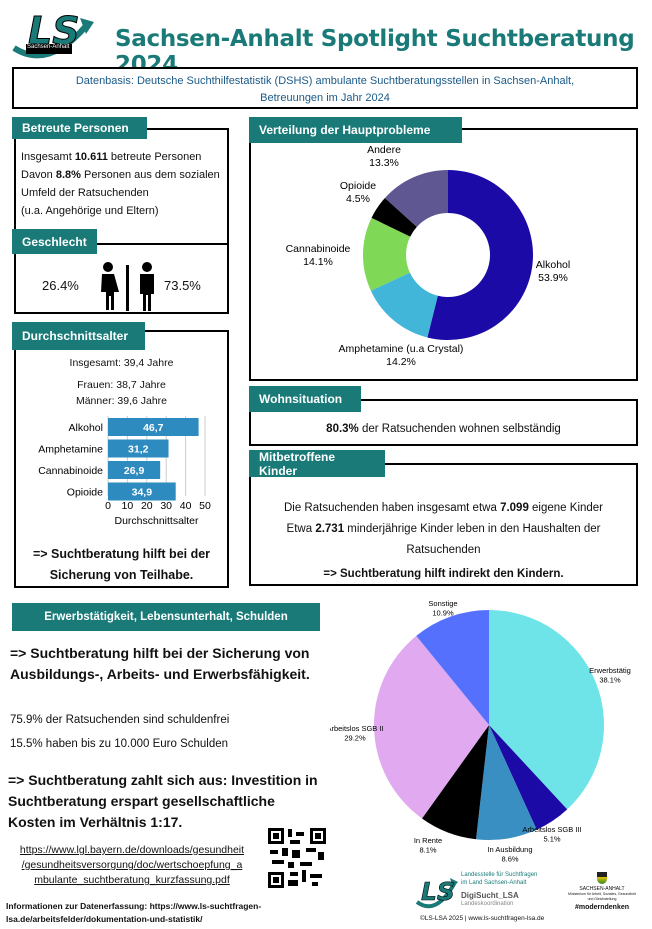  I want to click on slice-value: 8.1%, so click(427, 849).